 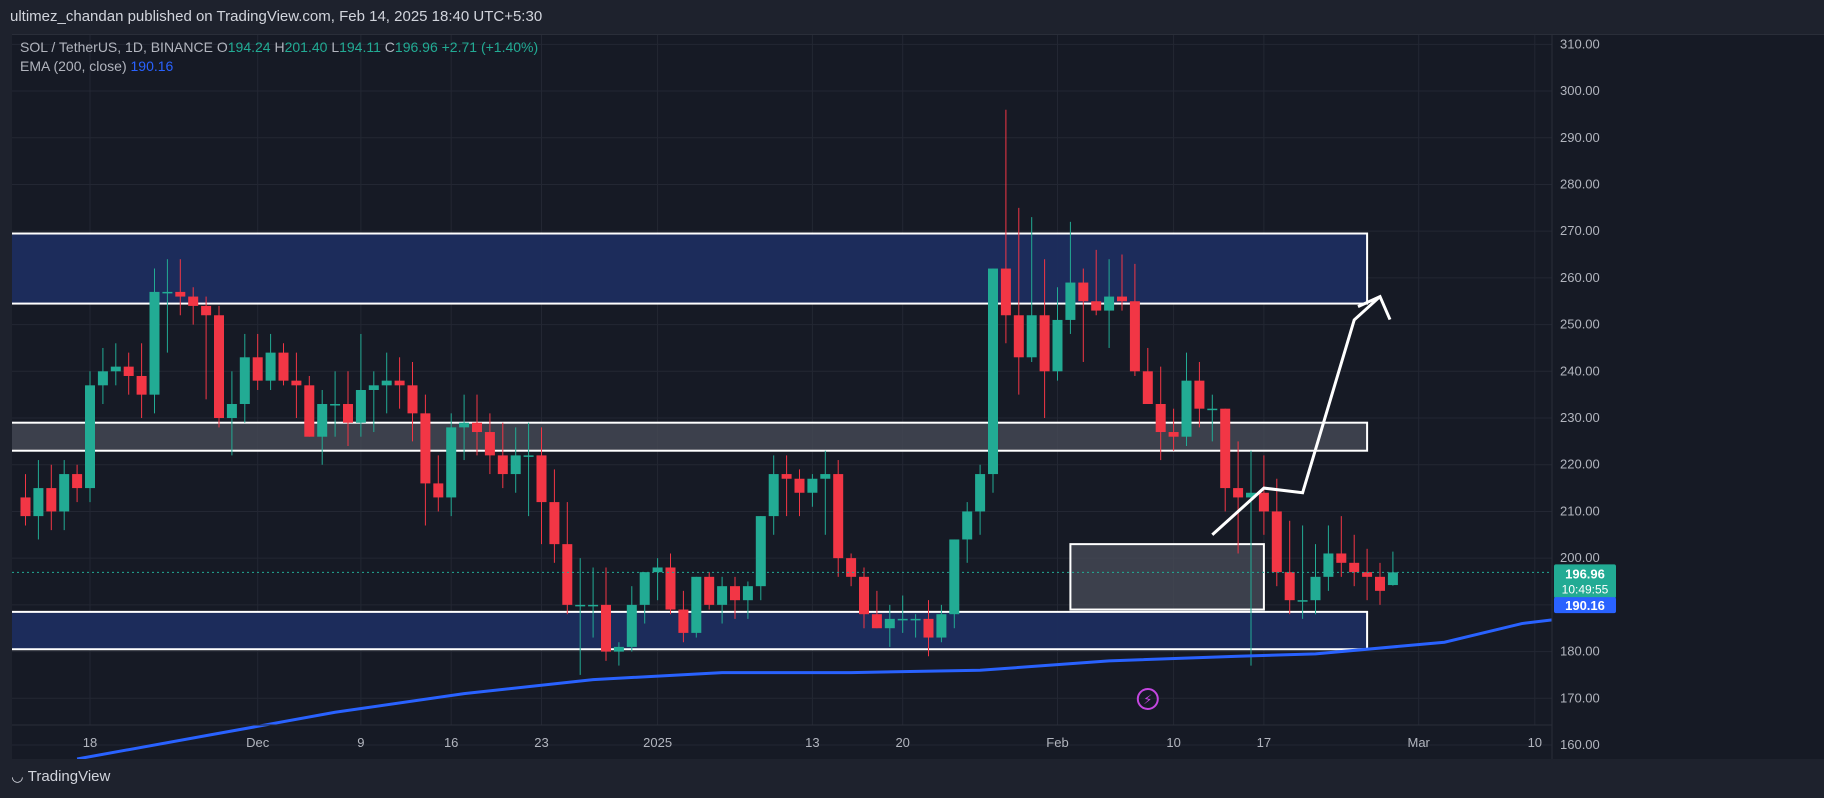 I want to click on lightning-icon, so click(x=1147, y=699).